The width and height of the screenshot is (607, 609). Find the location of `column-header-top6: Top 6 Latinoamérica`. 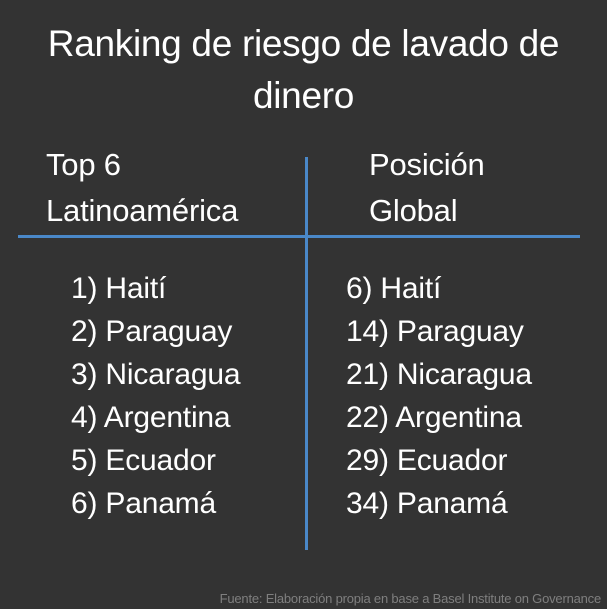

column-header-top6: Top 6 Latinoamérica is located at coordinates (142, 188).